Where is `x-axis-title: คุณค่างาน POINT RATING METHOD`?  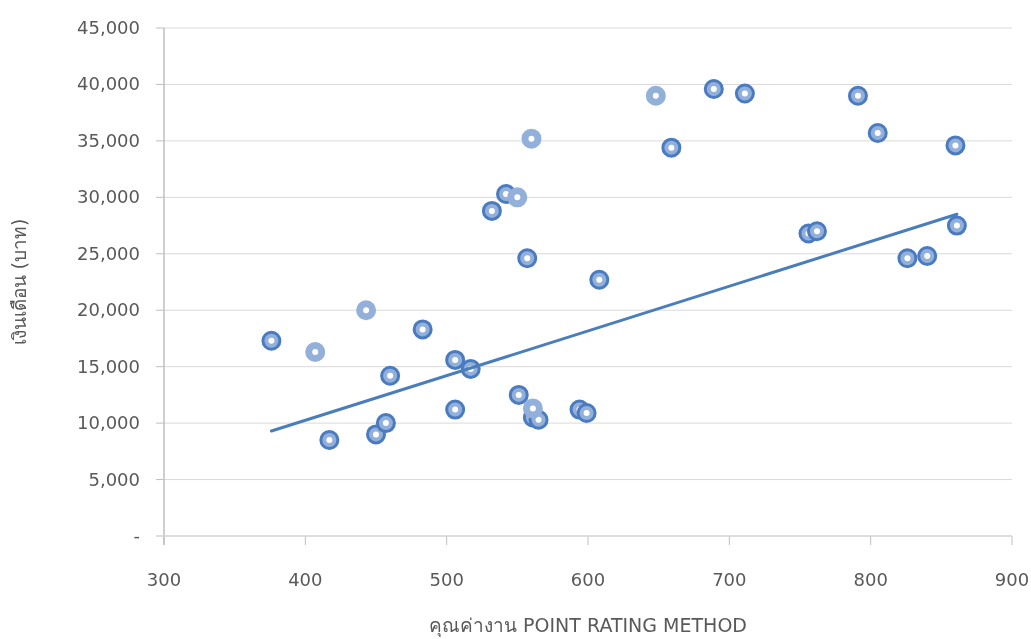 x-axis-title: คุณค่างาน POINT RATING METHOD is located at coordinates (588, 626).